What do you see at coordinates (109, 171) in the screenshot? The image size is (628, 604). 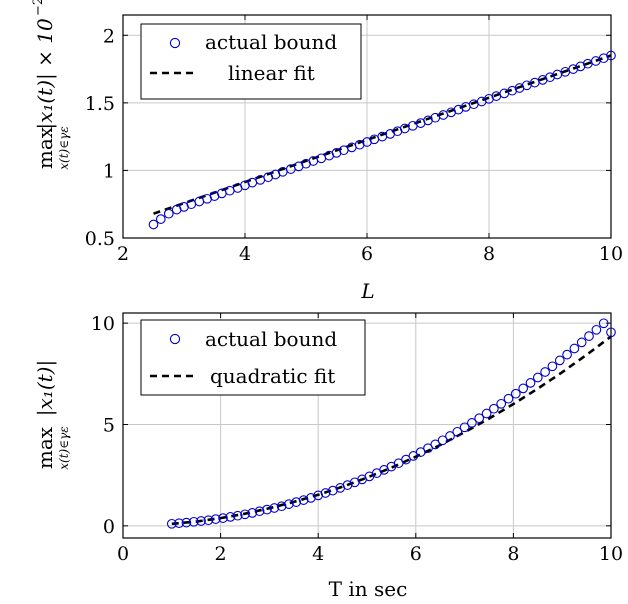 I see `y-tick-label: 1` at bounding box center [109, 171].